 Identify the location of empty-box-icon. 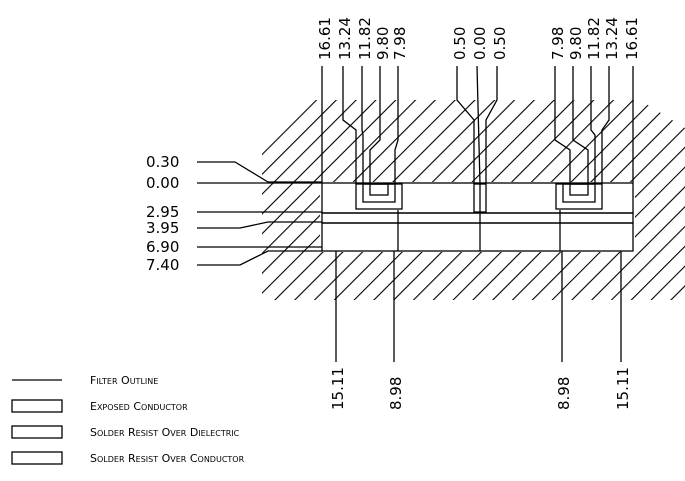
(37, 432).